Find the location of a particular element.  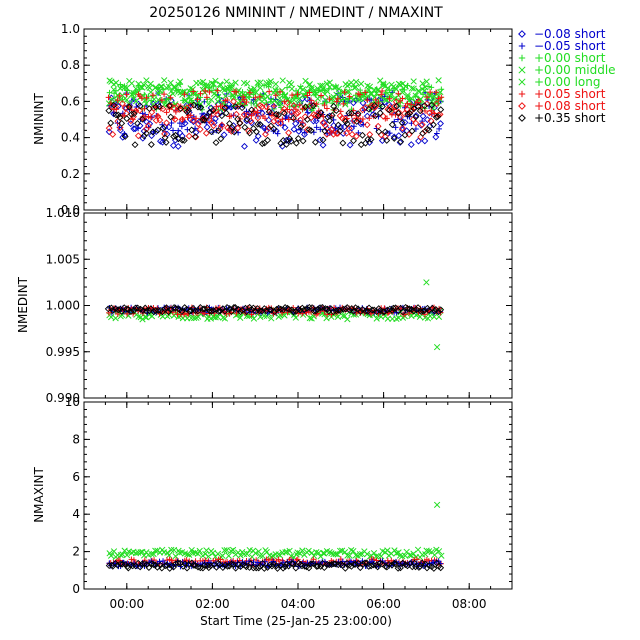

y-tick-label: 0.8 is located at coordinates (70, 65).